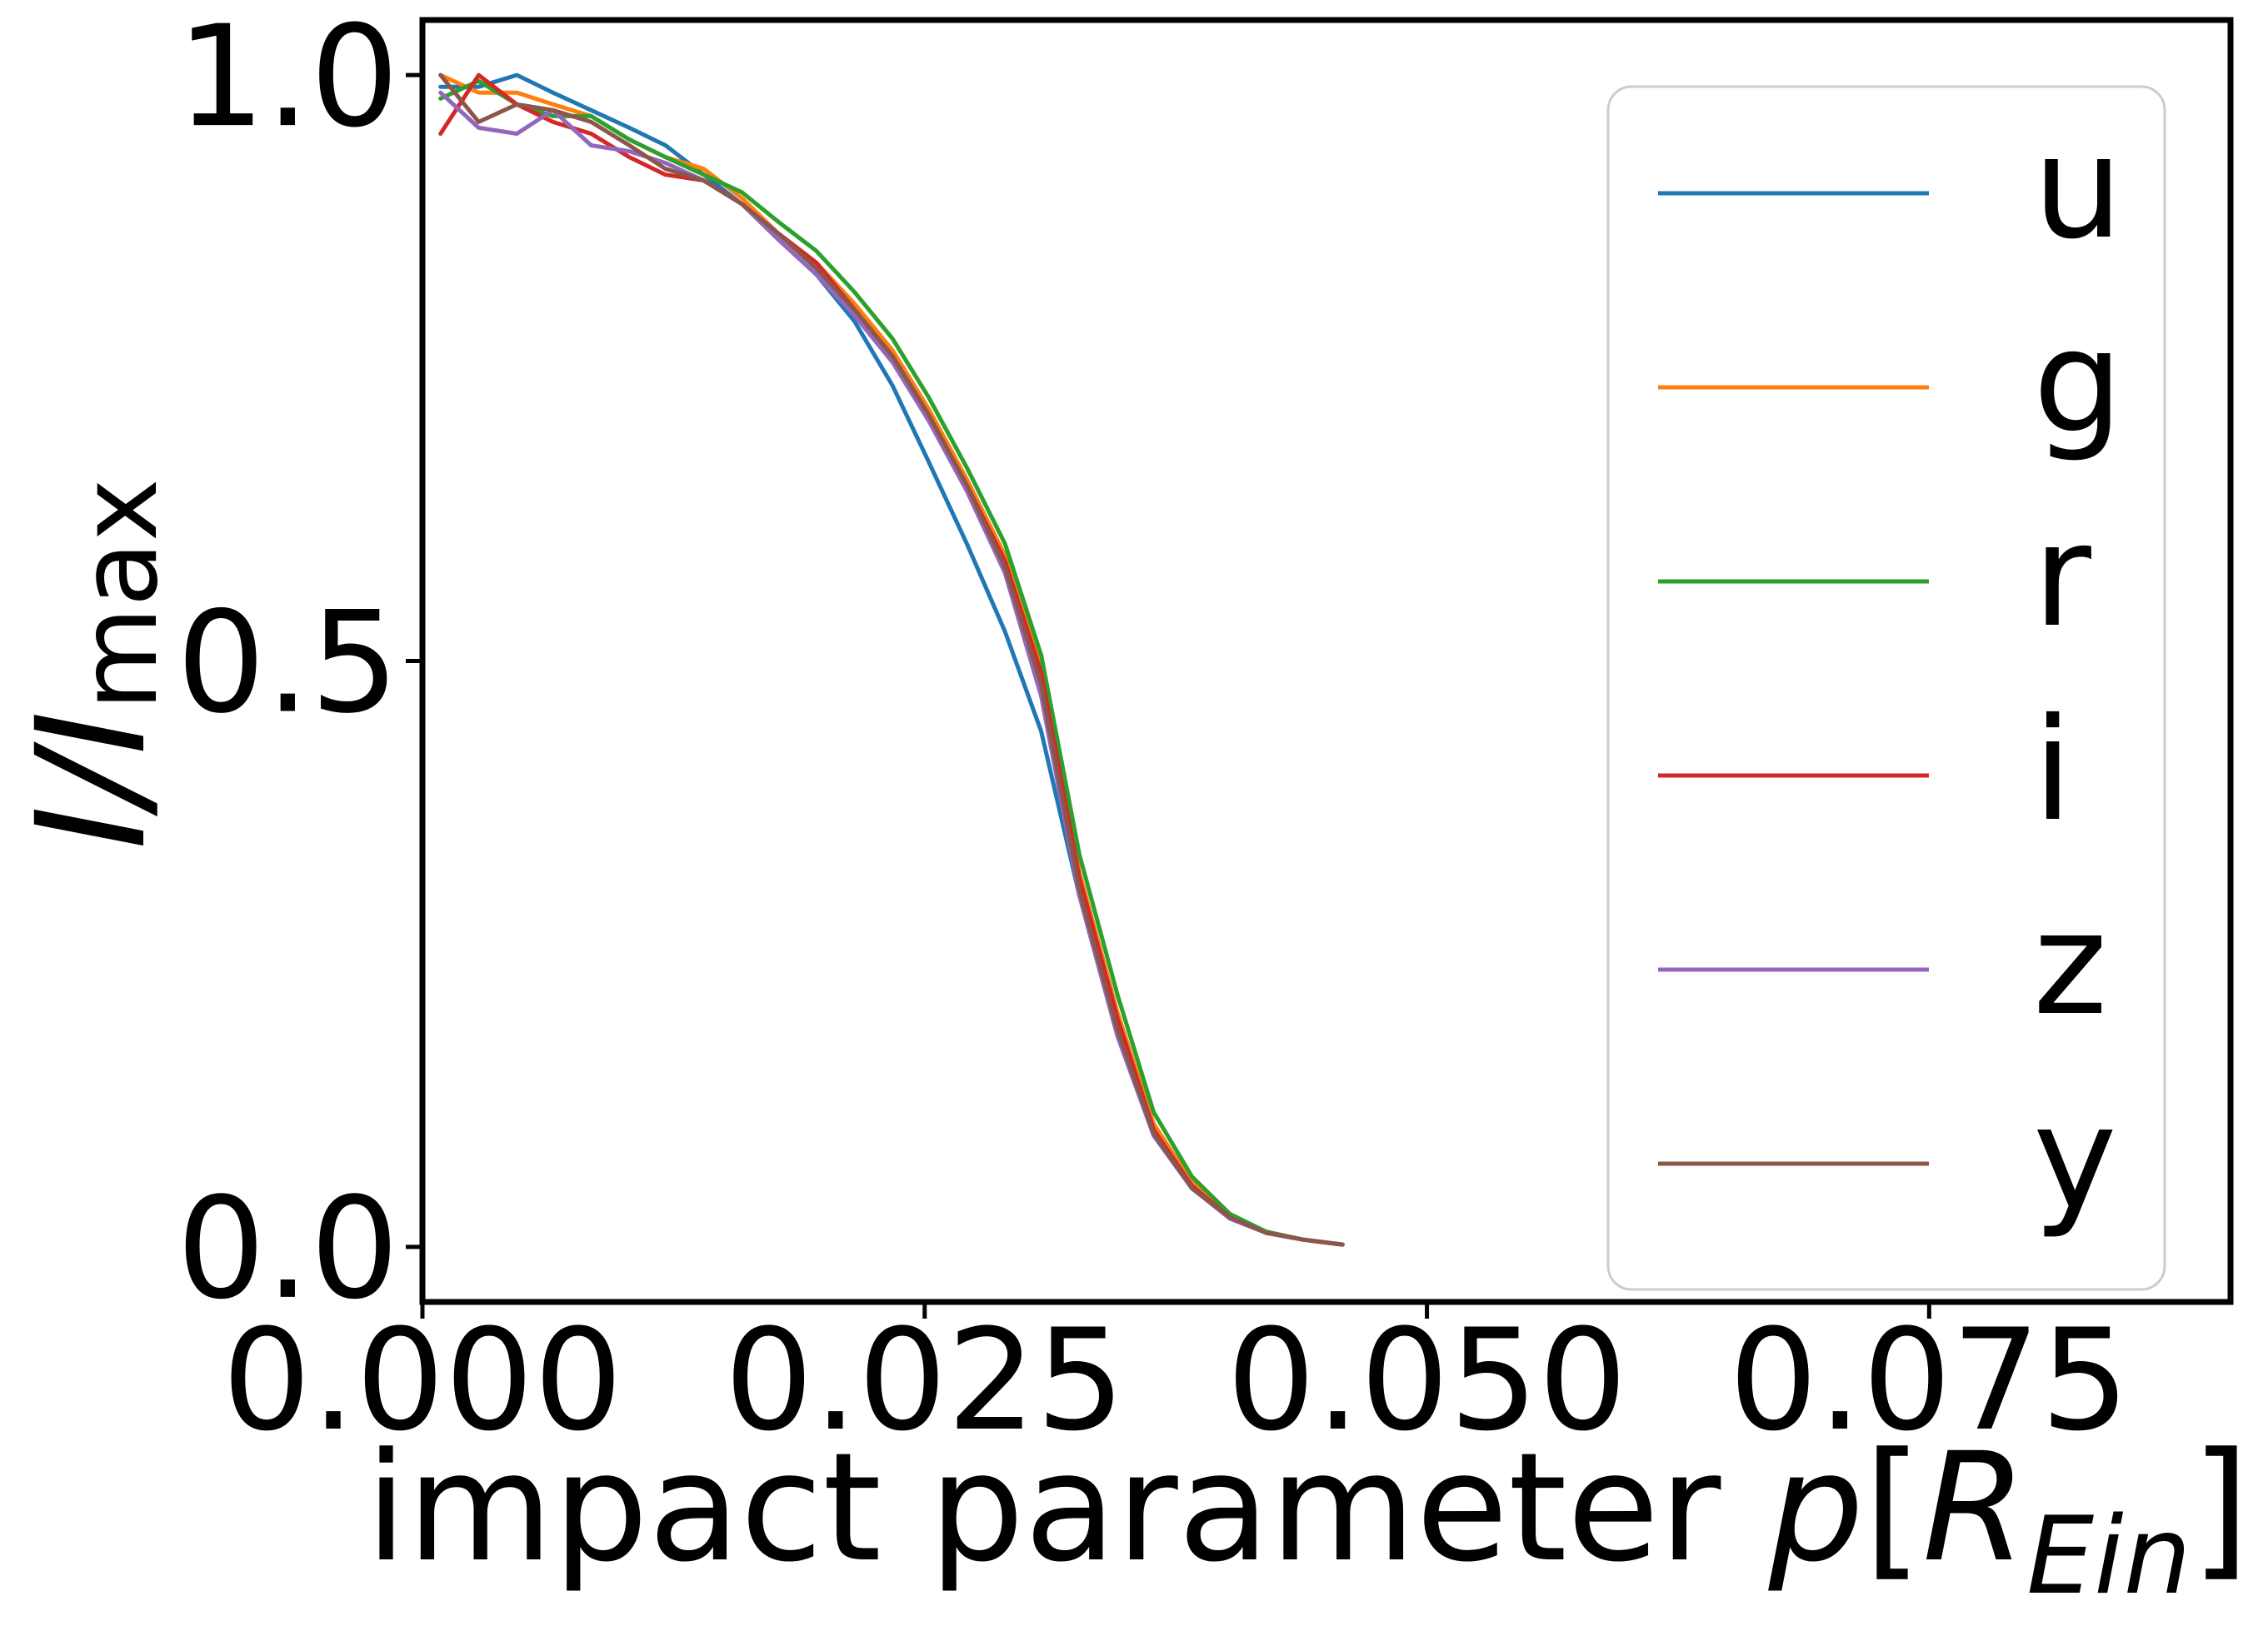 Image resolution: width=2268 pixels, height=1636 pixels. Describe the element at coordinates (2052, 770) in the screenshot. I see `legend-label-i: i` at that location.